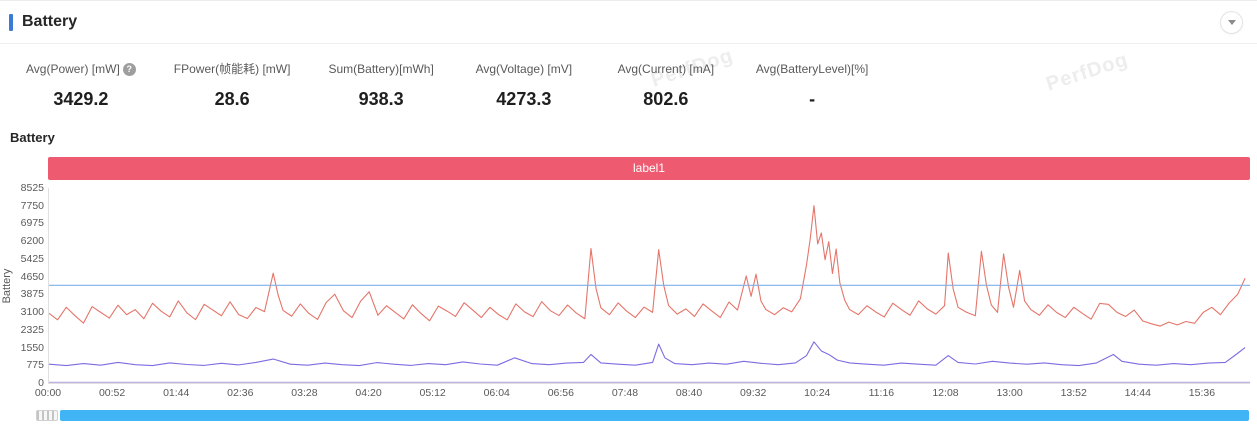 The width and height of the screenshot is (1257, 433). Describe the element at coordinates (41, 383) in the screenshot. I see `y-tick-label: 0` at that location.